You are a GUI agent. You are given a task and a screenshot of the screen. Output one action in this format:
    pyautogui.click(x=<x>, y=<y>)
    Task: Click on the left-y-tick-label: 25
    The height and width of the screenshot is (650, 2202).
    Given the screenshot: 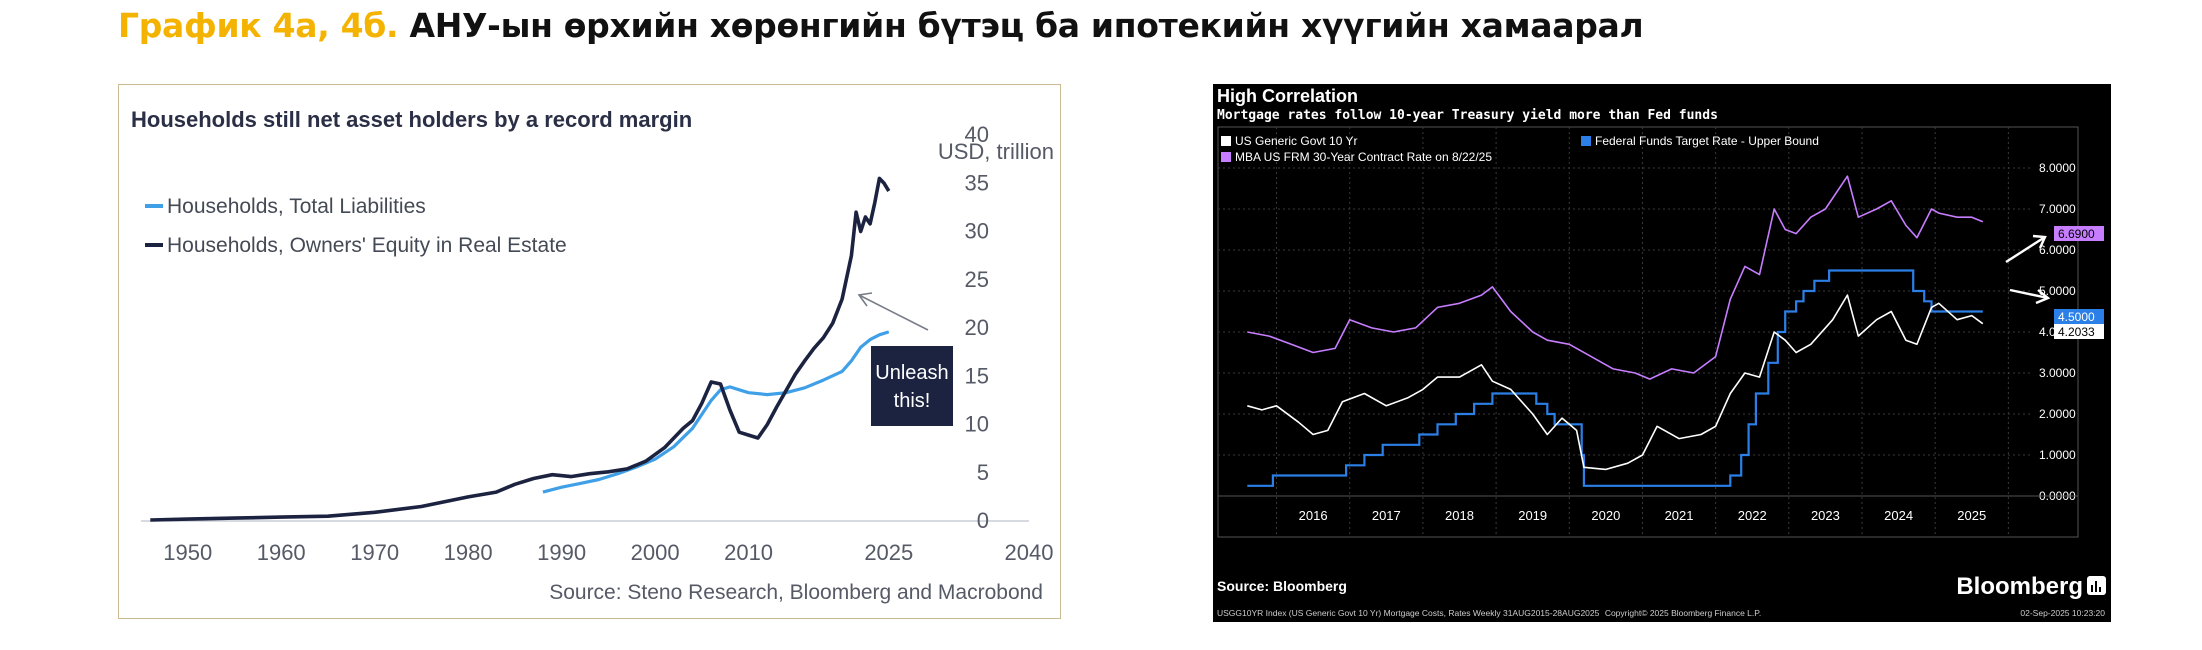 What is the action you would take?
    pyautogui.click(x=977, y=279)
    